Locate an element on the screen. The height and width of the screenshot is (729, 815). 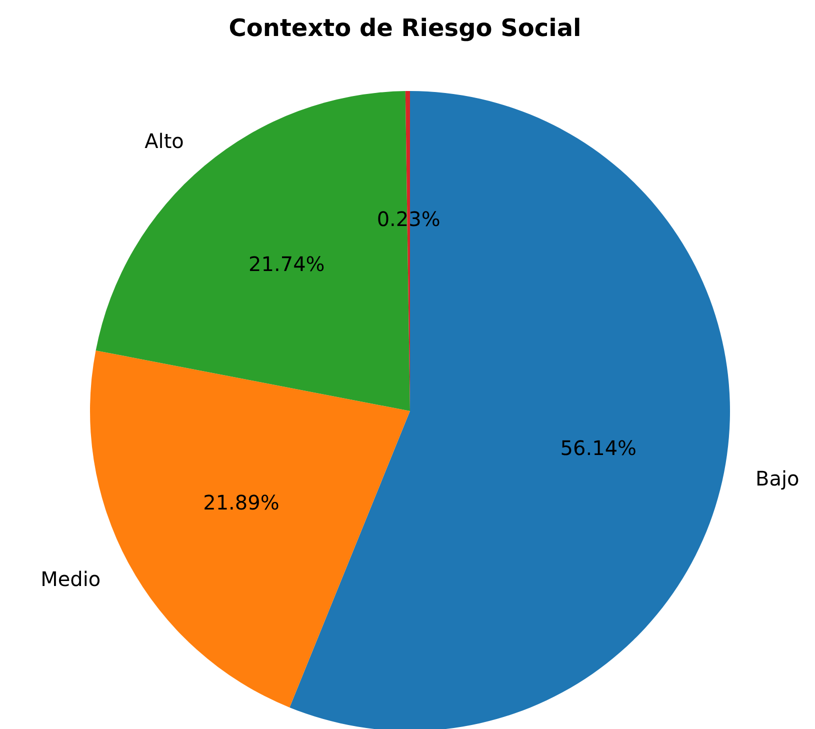
data-label: 21.74% is located at coordinates (286, 264).